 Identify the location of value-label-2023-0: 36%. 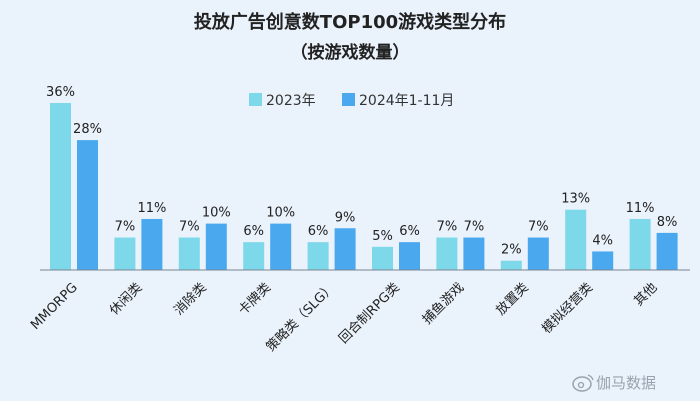
(60, 92).